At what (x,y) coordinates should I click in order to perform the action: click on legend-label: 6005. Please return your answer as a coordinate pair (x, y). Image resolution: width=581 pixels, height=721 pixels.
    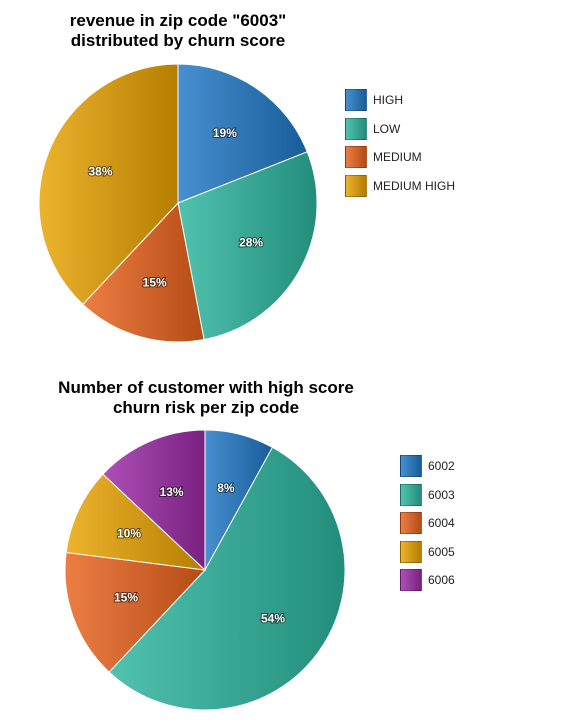
    Looking at the image, I should click on (441, 551).